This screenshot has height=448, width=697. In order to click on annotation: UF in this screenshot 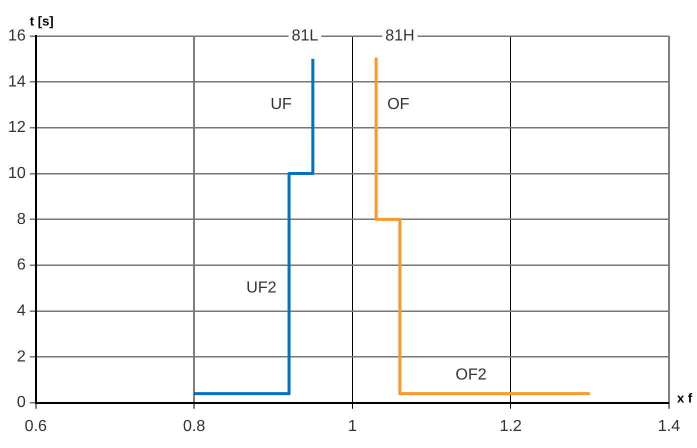, I will do `click(281, 105)`.